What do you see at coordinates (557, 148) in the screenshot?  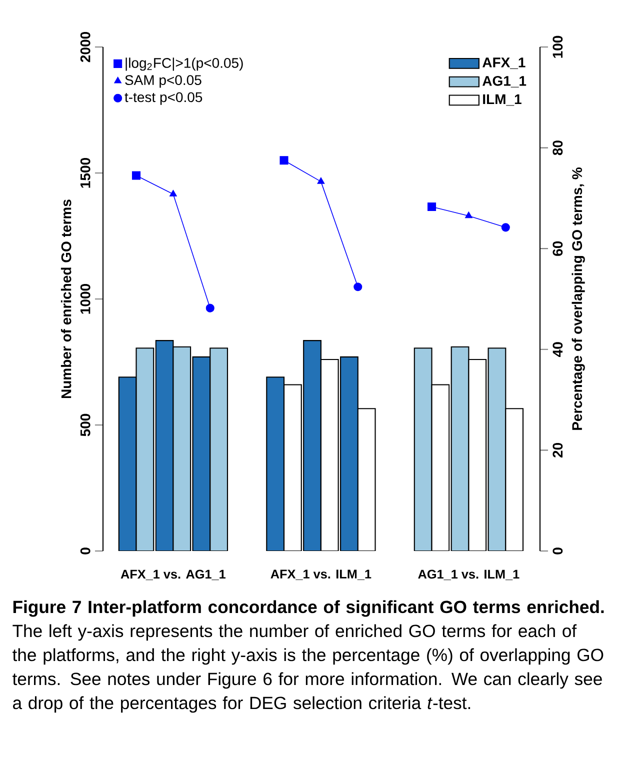 I see `y2-tick-label: 80` at bounding box center [557, 148].